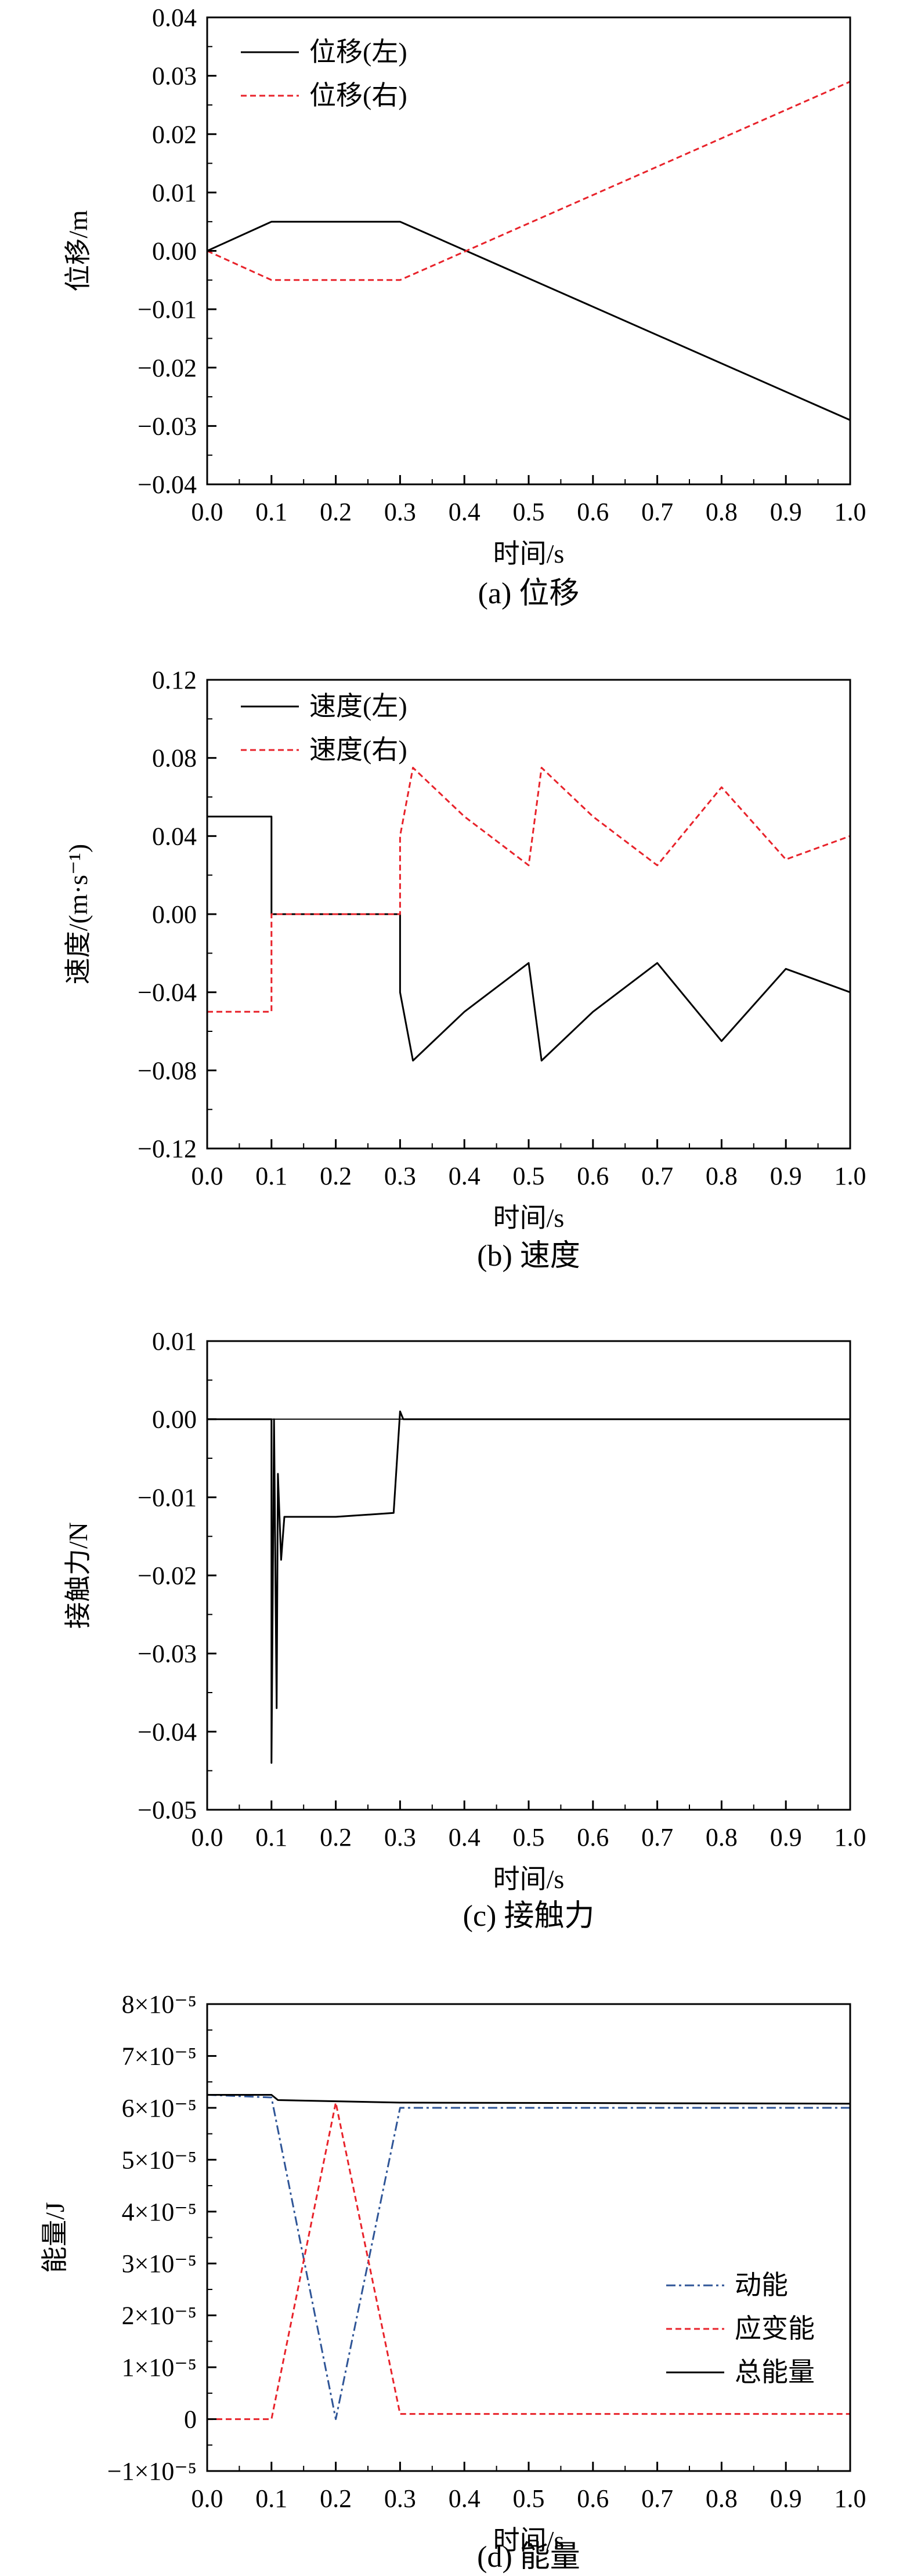  Describe the element at coordinates (761, 2285) in the screenshot. I see `legend-label: 动能` at that location.